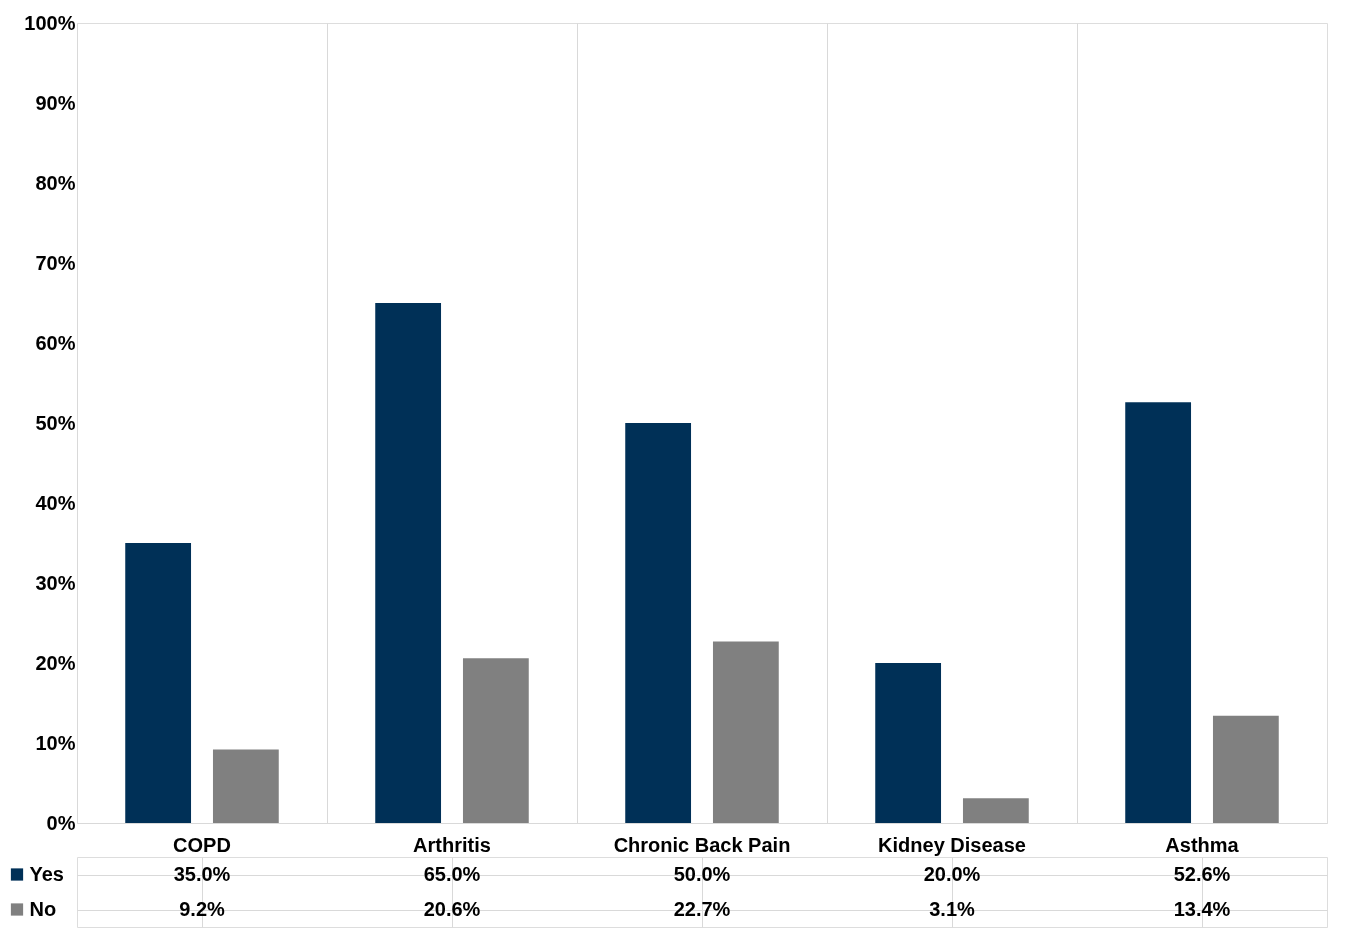  What do you see at coordinates (55, 662) in the screenshot?
I see `y-tick-label: 20%` at bounding box center [55, 662].